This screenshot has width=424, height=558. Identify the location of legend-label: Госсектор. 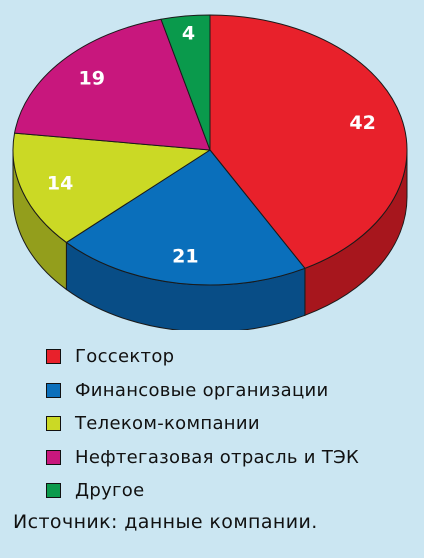
(125, 357).